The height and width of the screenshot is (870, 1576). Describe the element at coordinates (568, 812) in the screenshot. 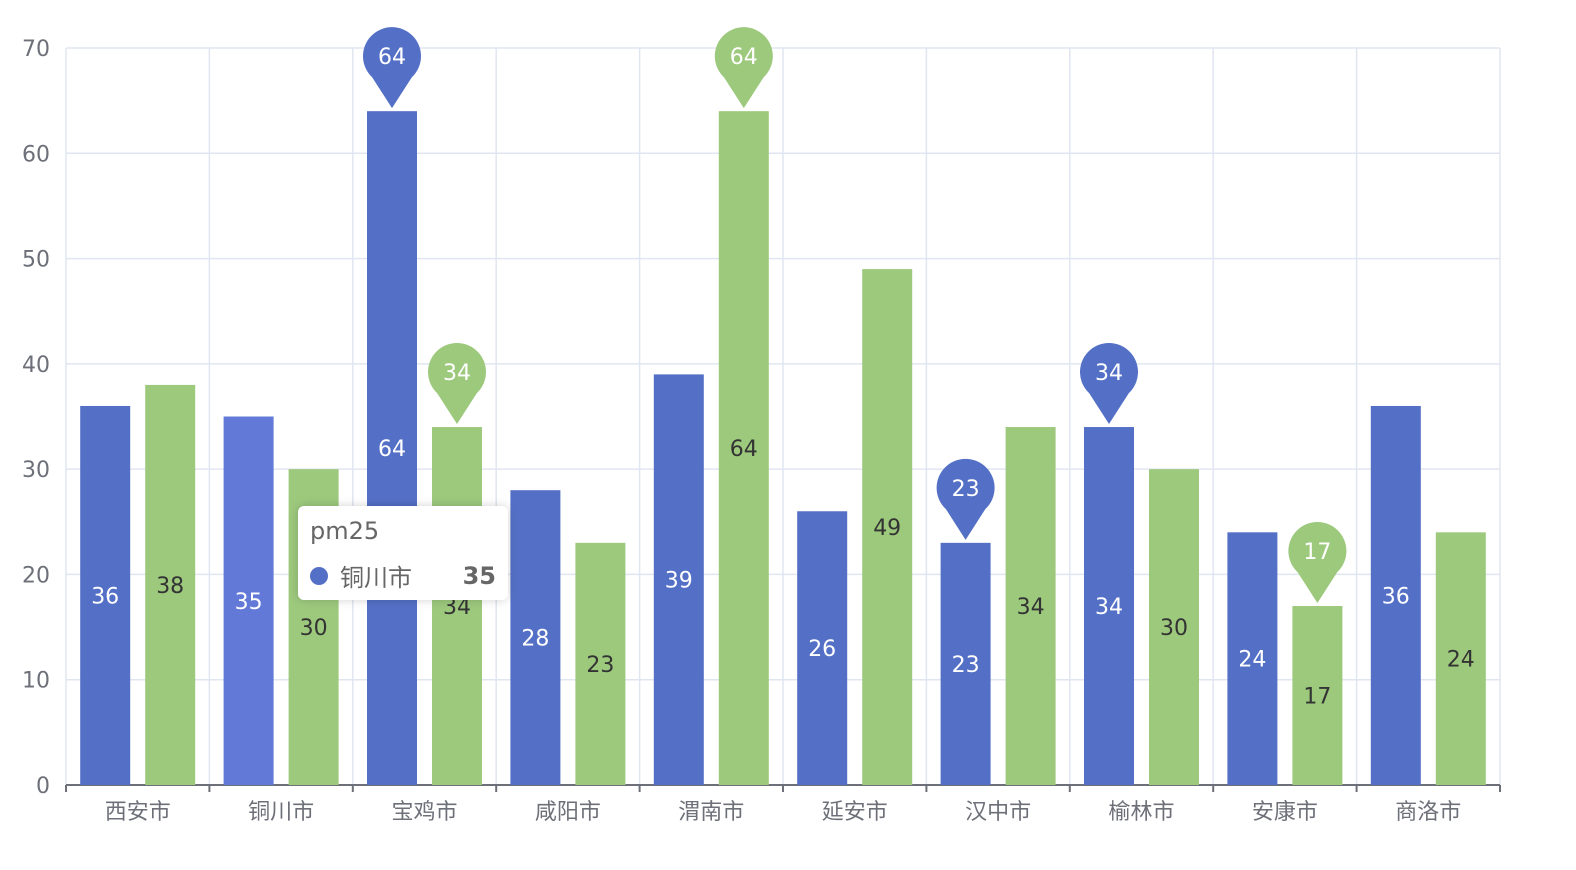

I see `x-tick-label: 咸阳市` at that location.